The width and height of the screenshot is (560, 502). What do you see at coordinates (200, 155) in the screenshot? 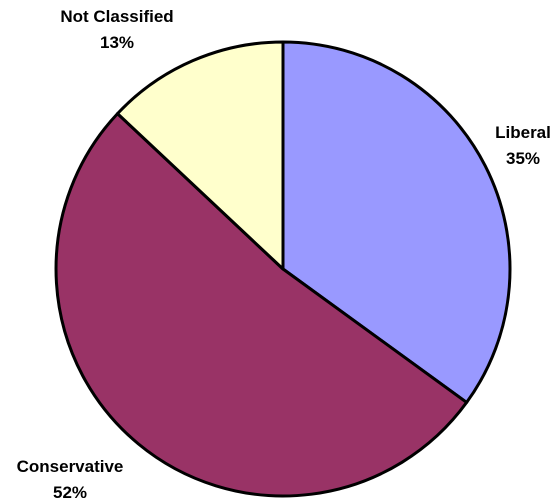
I see `pie-slice-not-classified` at bounding box center [200, 155].